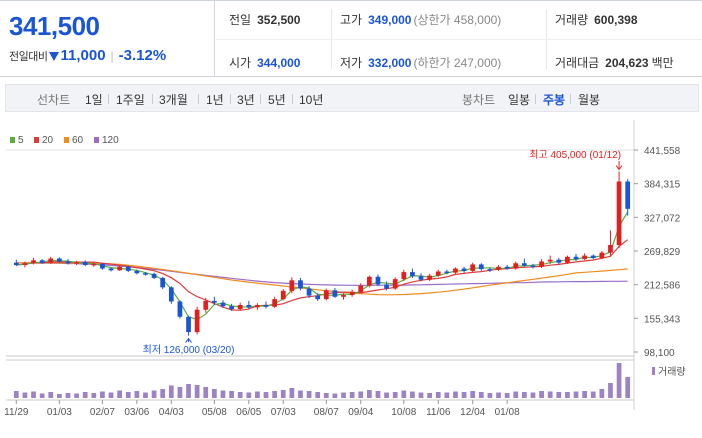 The width and height of the screenshot is (702, 438). What do you see at coordinates (662, 252) in the screenshot?
I see `y-tick-label: 269,829` at bounding box center [662, 252].